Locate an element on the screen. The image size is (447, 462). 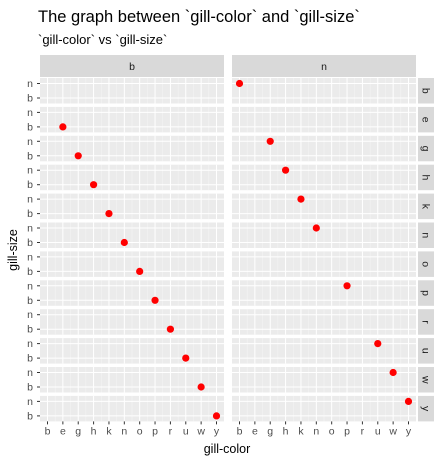
facet-strip-row-label: b is located at coordinates (426, 91).